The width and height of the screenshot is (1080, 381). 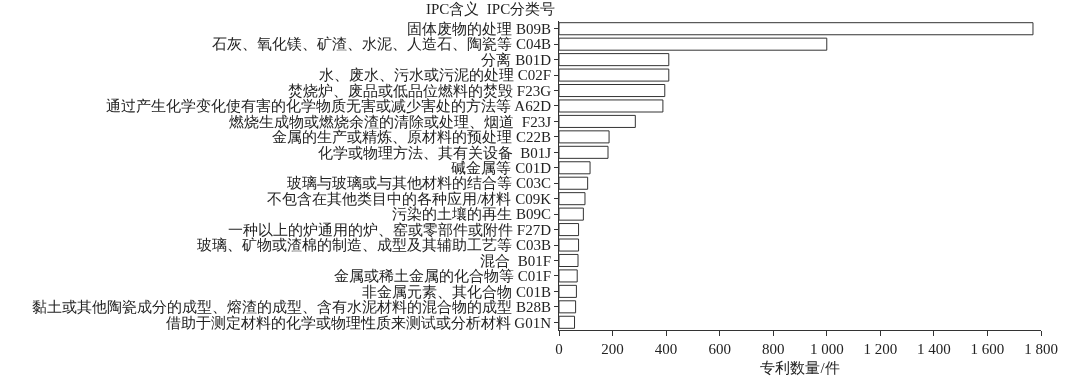 I want to click on x-tick-label: 1 400, so click(x=934, y=349).